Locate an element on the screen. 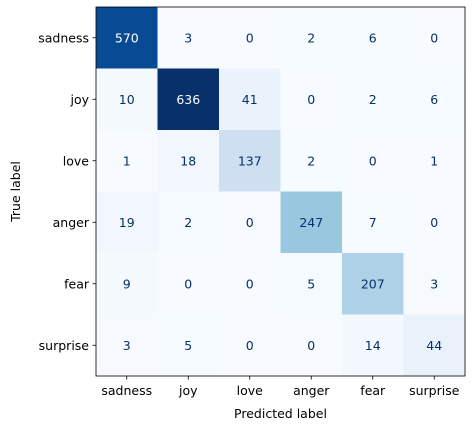 The width and height of the screenshot is (475, 432). cell-value-label: 137 is located at coordinates (250, 160).